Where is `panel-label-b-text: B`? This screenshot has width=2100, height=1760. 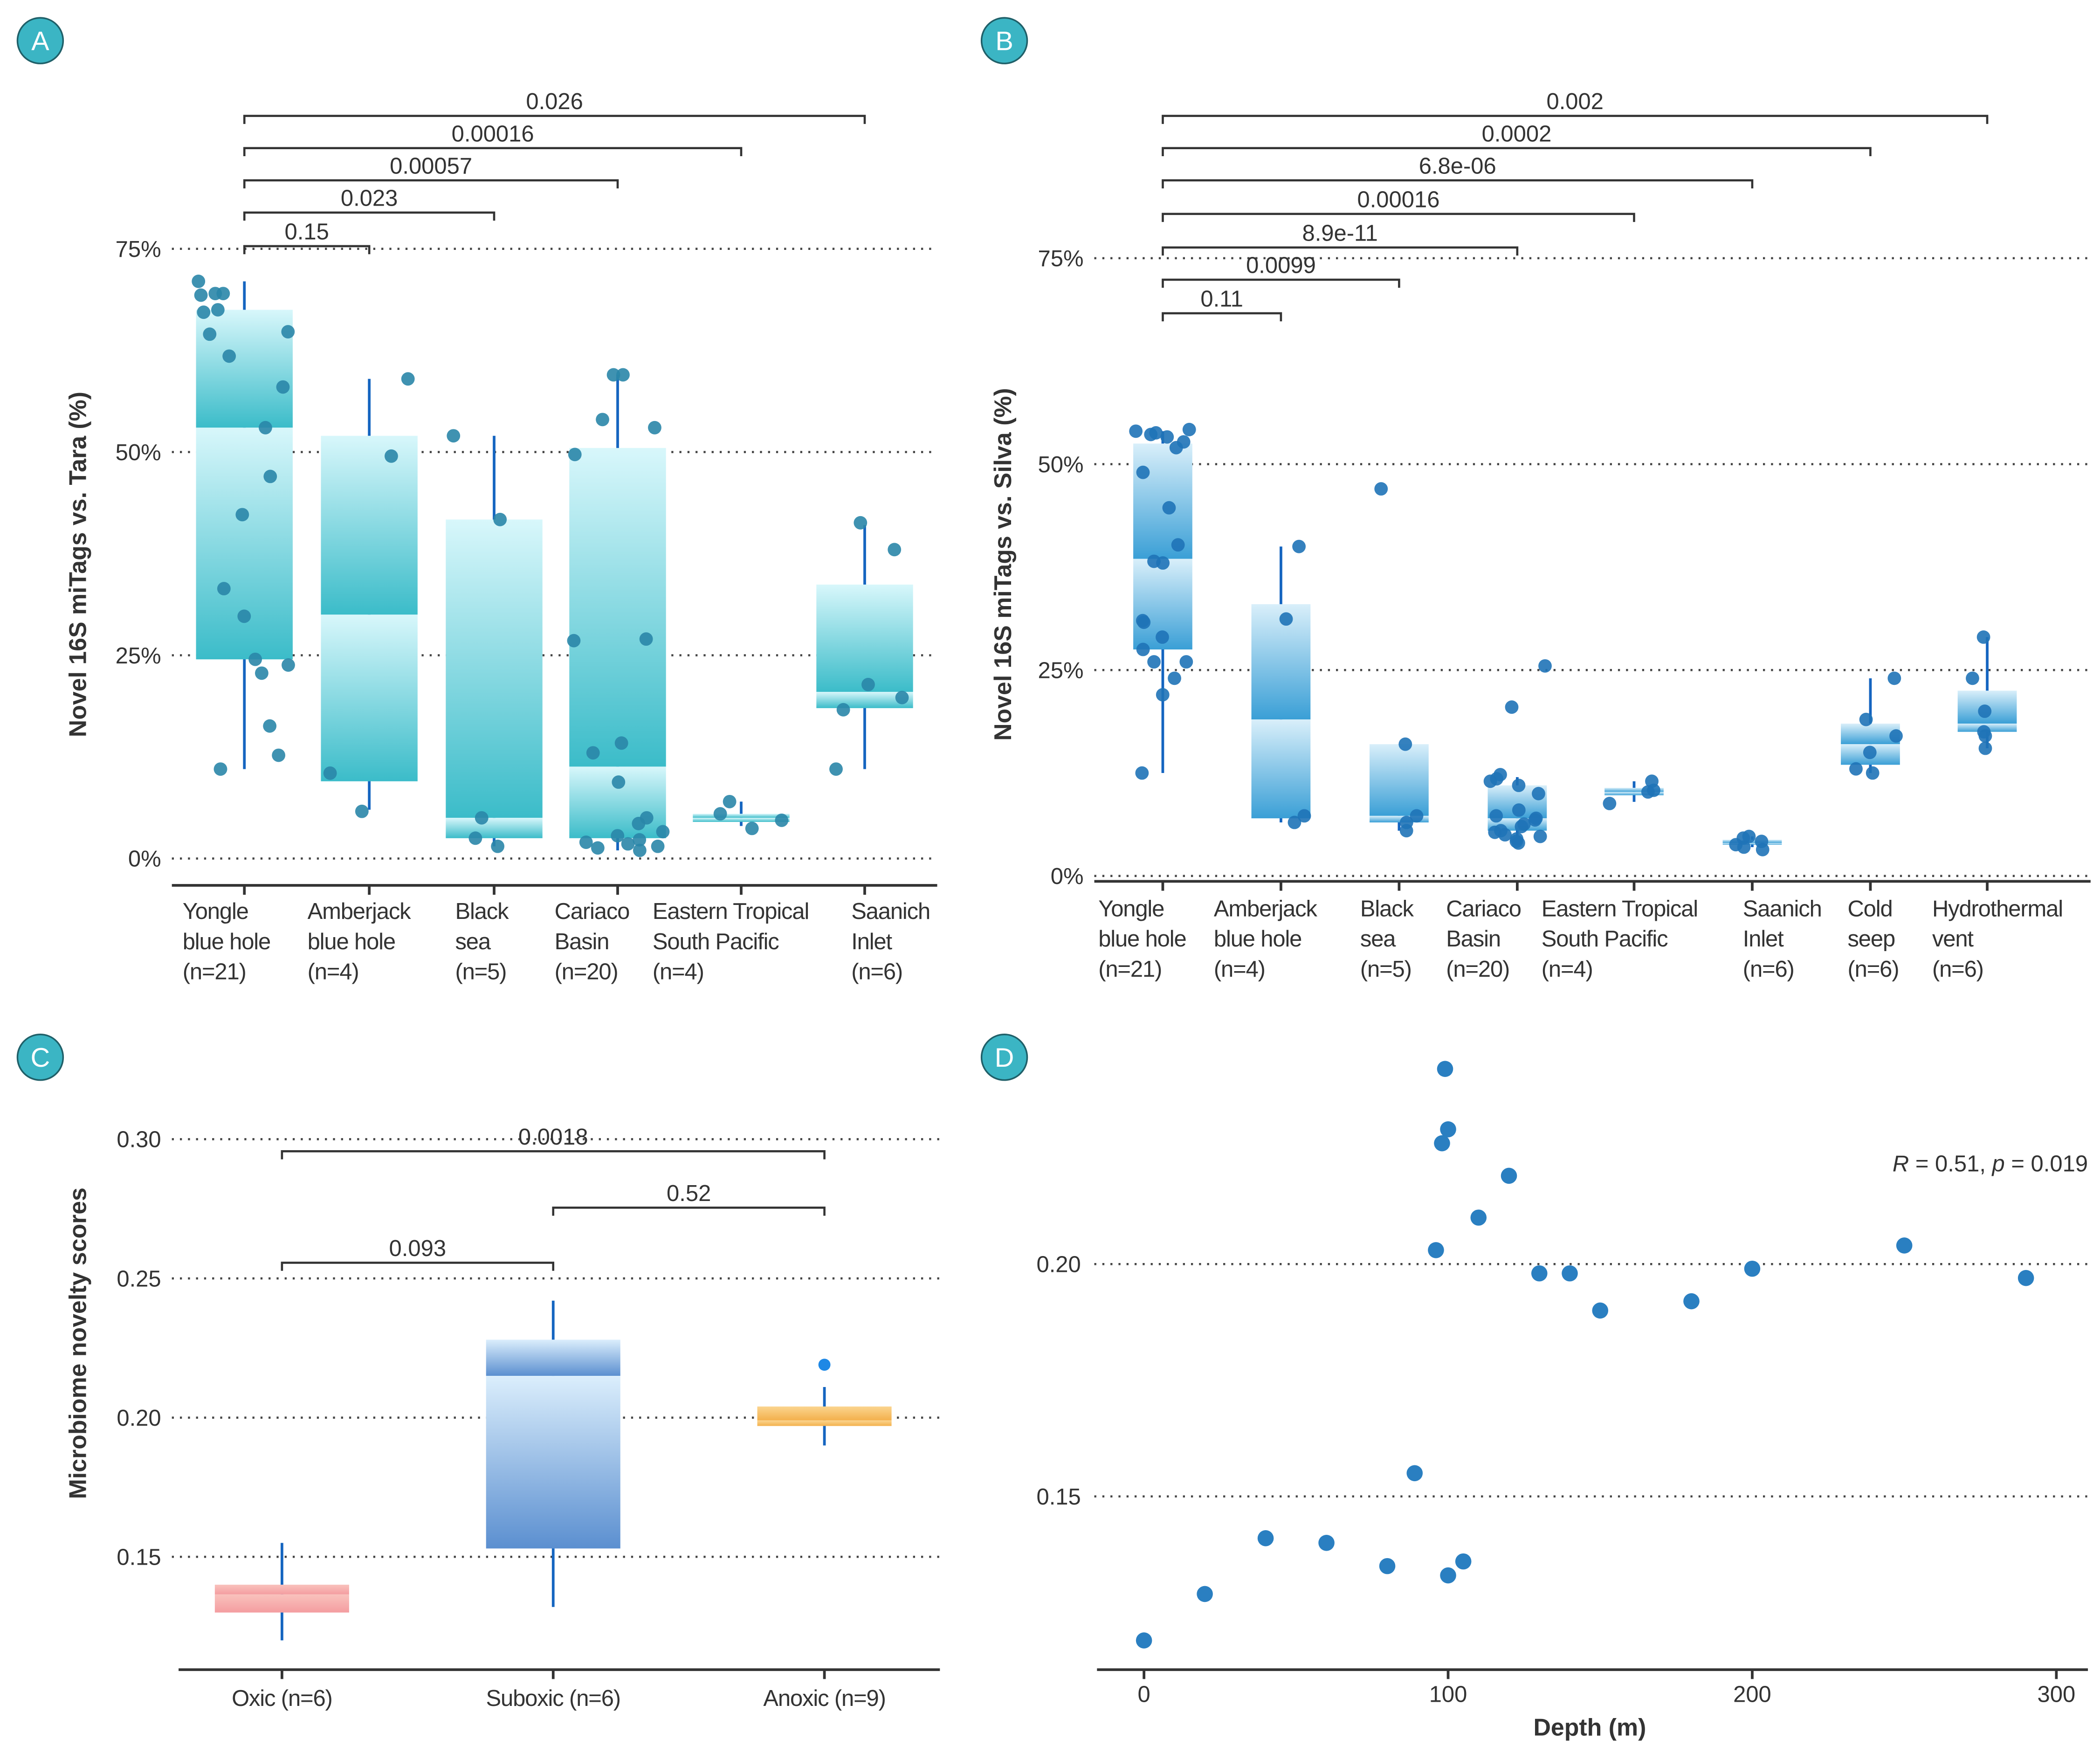 panel-label-b-text: B is located at coordinates (1004, 41).